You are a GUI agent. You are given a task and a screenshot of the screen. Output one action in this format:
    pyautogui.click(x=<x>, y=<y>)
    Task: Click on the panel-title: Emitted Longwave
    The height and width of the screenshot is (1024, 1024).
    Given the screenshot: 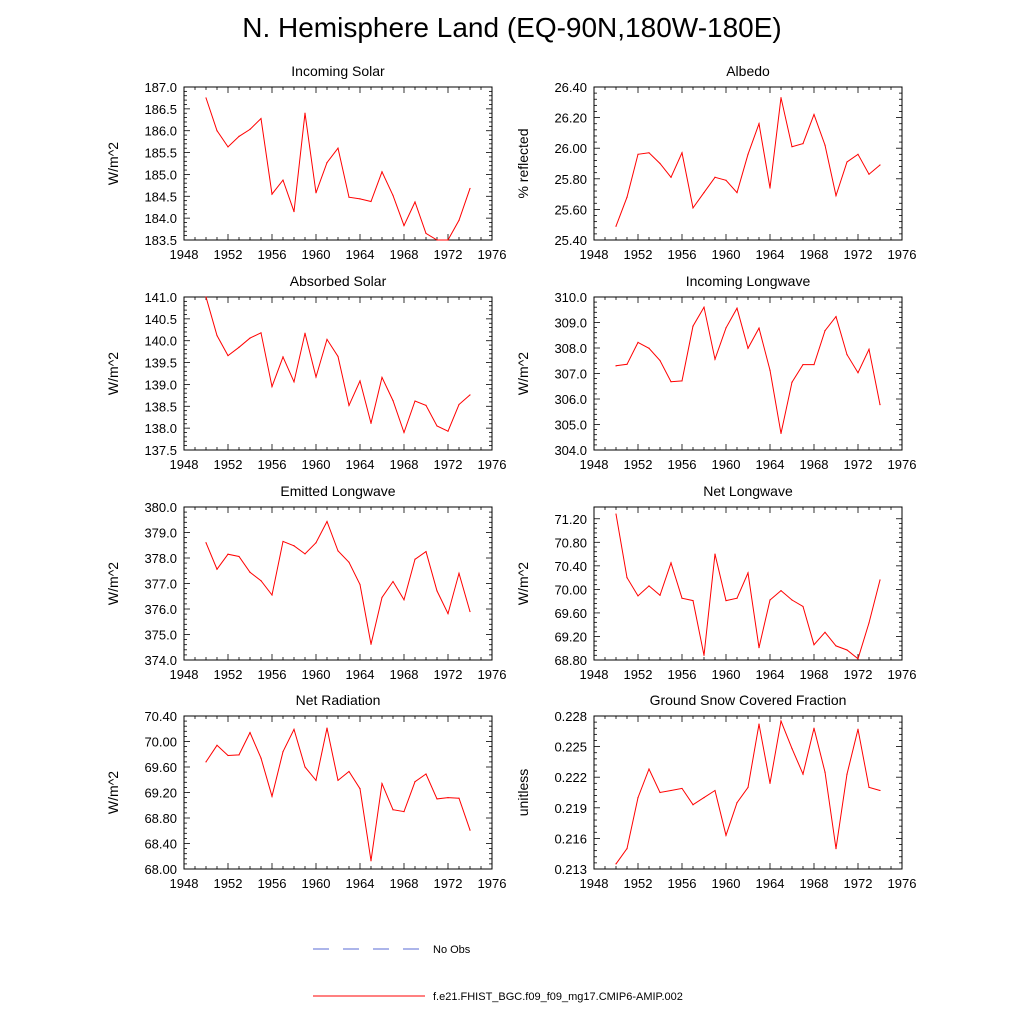 What is the action you would take?
    pyautogui.click(x=337, y=491)
    